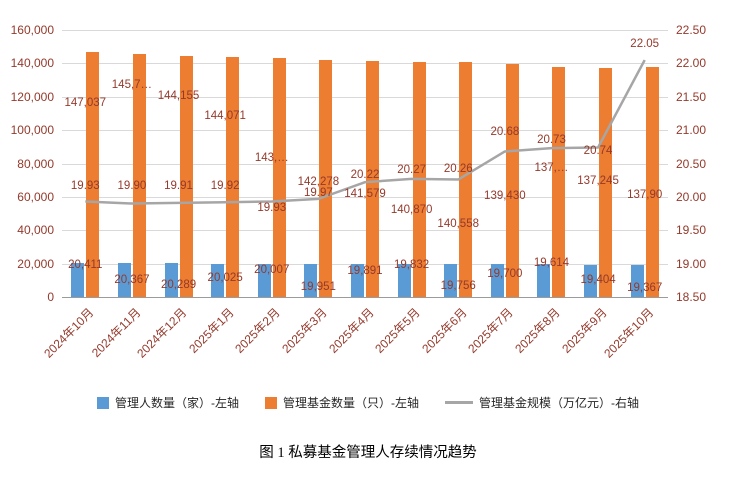 This screenshot has width=736, height=478. Describe the element at coordinates (458, 169) in the screenshot. I see `aum-data-label: 20.26` at that location.